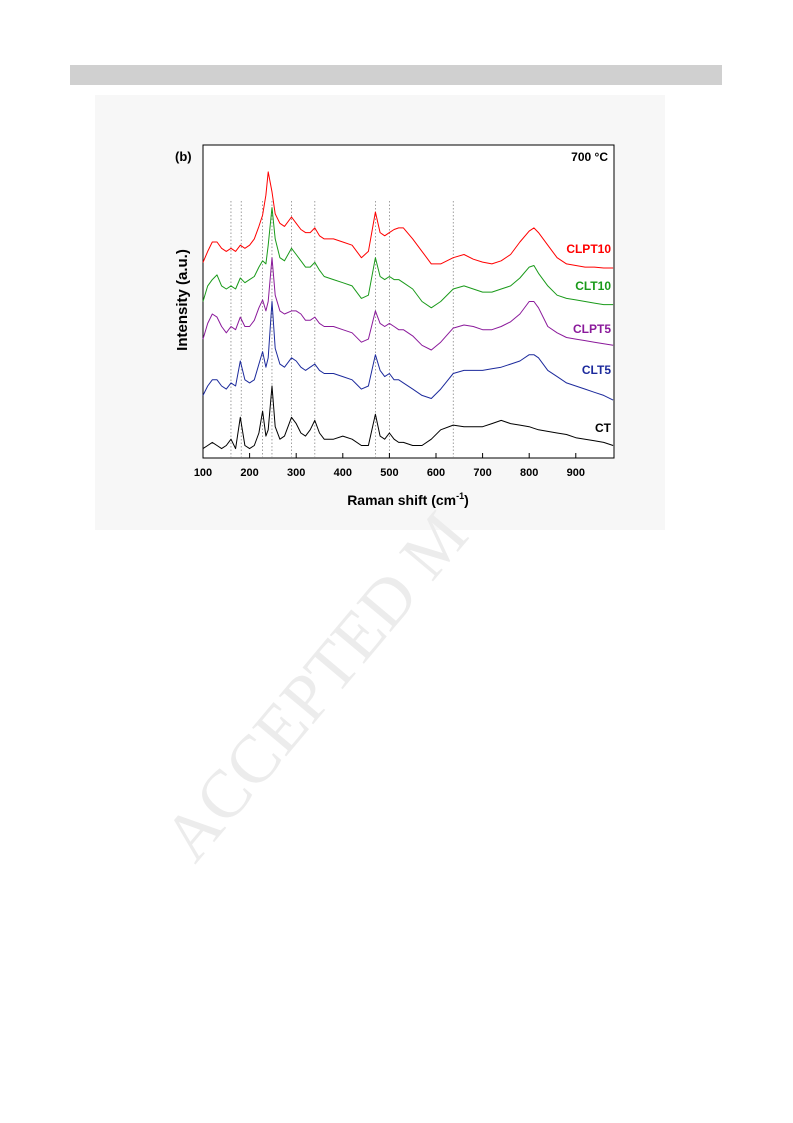  I want to click on x-tick-label: 200, so click(249, 473).